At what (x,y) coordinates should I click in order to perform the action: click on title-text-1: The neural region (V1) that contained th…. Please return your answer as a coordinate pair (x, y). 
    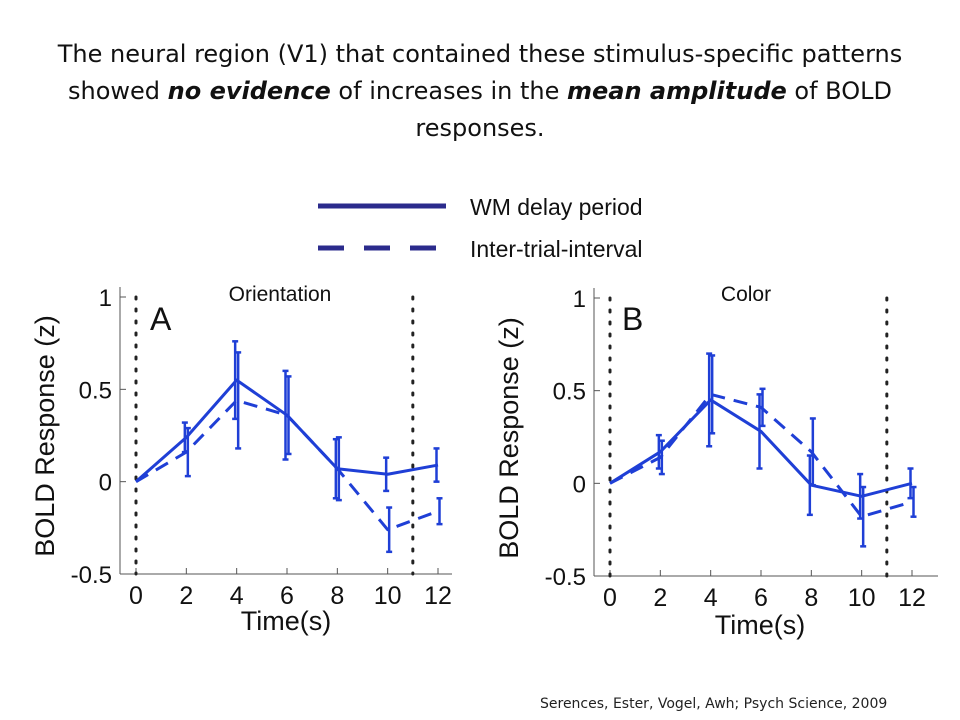
    Looking at the image, I should click on (480, 72).